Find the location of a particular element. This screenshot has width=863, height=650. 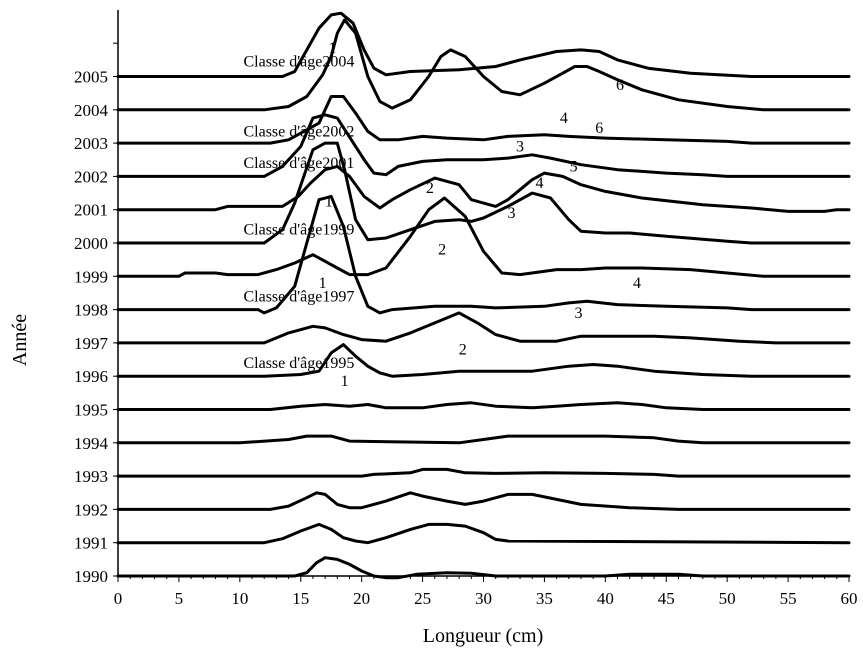

series-line-2000 is located at coordinates (483, 193).